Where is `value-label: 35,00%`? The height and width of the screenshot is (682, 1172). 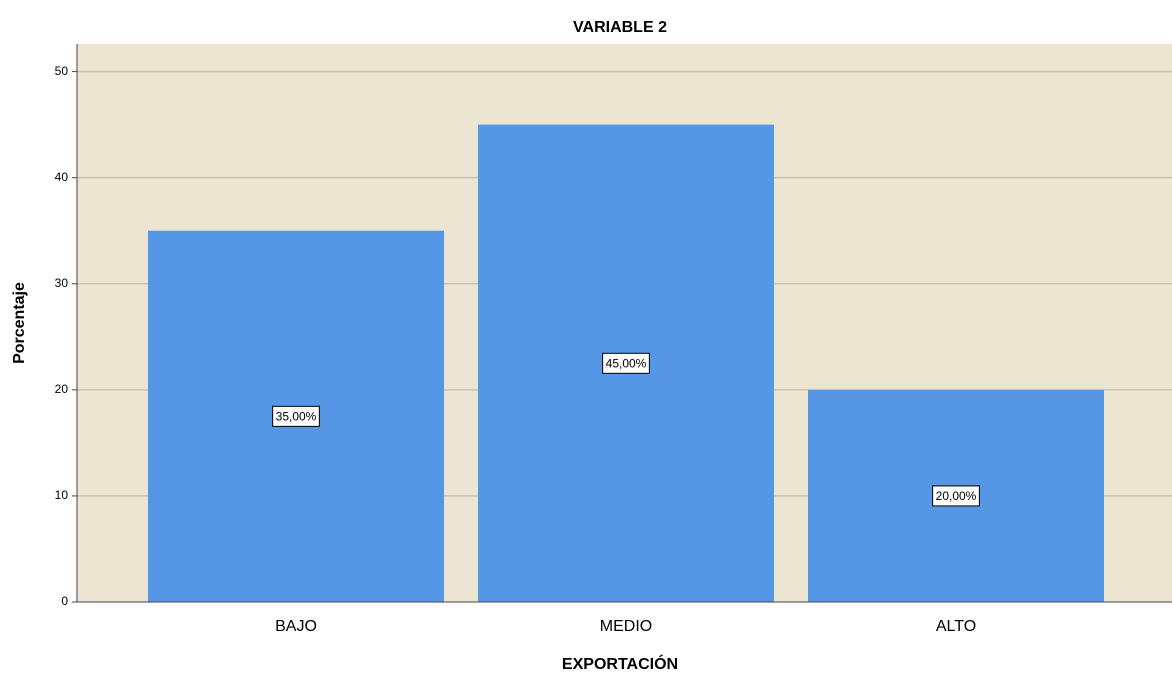 value-label: 35,00% is located at coordinates (296, 417).